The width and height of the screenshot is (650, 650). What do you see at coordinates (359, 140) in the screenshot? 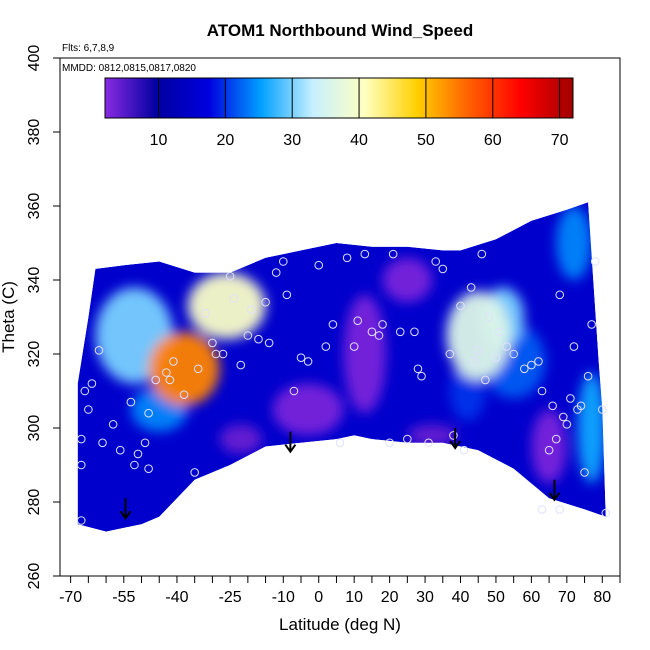
I see `colorbar-tick-label: 40` at bounding box center [359, 140].